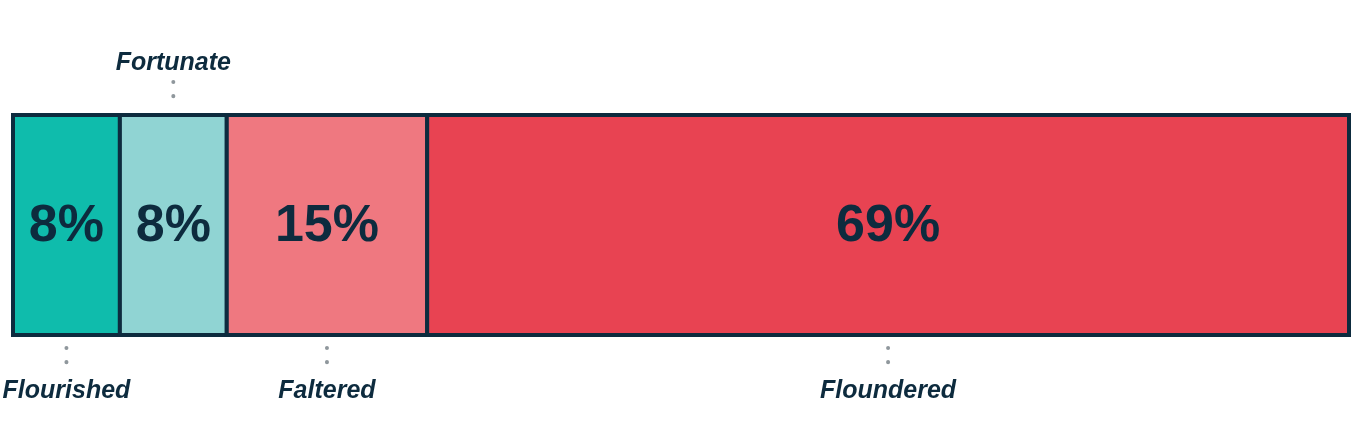 The height and width of the screenshot is (445, 1351). Describe the element at coordinates (327, 389) in the screenshot. I see `series-label: Faltered` at that location.